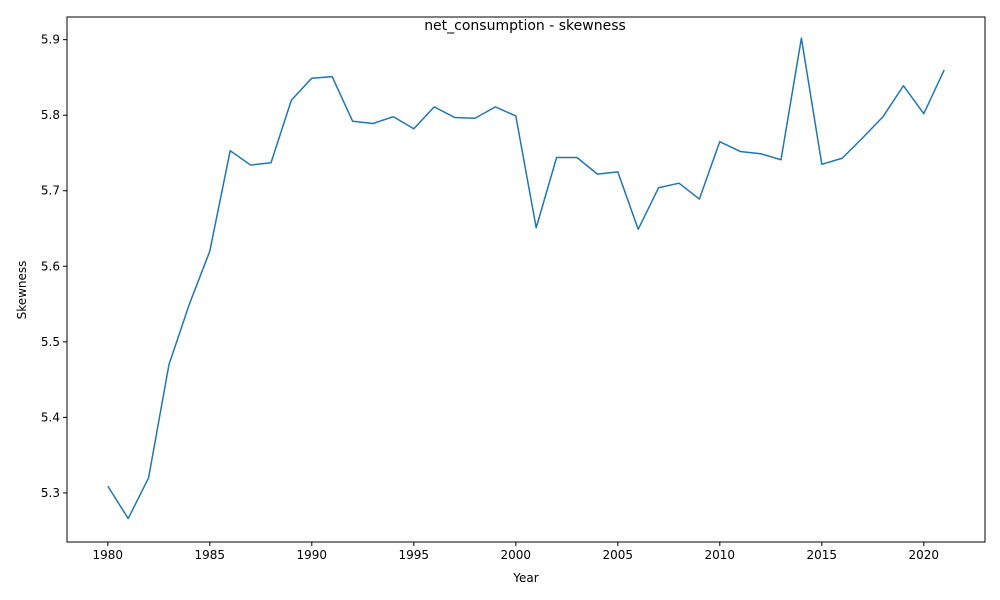 This screenshot has width=1000, height=600. Describe the element at coordinates (924, 555) in the screenshot. I see `x-tick-label: 2020` at that location.